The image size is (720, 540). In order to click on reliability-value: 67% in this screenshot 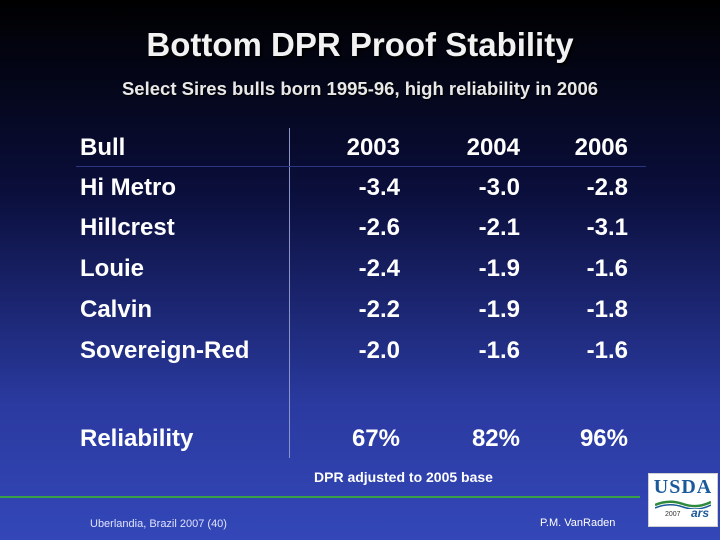, I will do `click(375, 438)`.